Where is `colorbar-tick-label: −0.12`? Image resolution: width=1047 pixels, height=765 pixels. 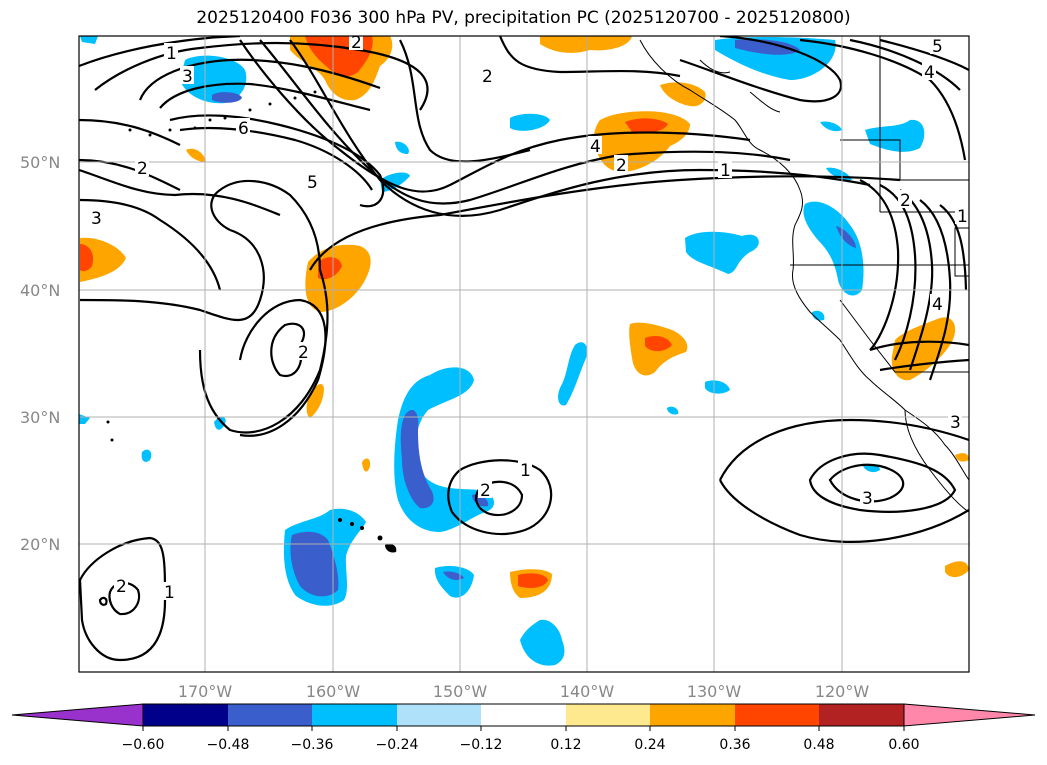 colorbar-tick-label: −0.12 is located at coordinates (481, 745).